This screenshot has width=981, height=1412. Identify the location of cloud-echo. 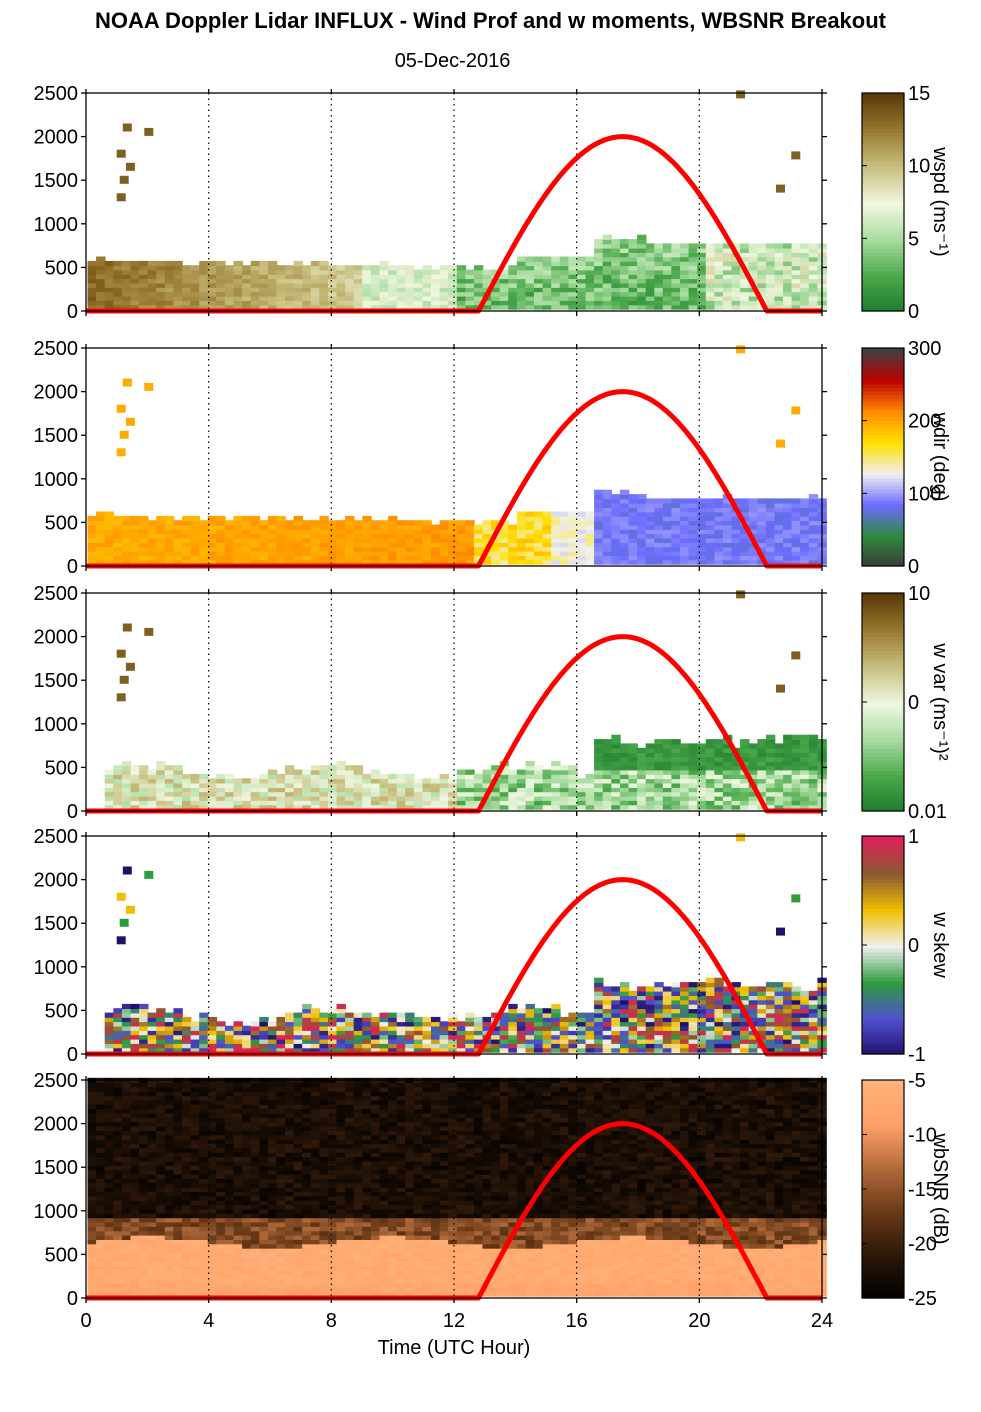
(130, 909).